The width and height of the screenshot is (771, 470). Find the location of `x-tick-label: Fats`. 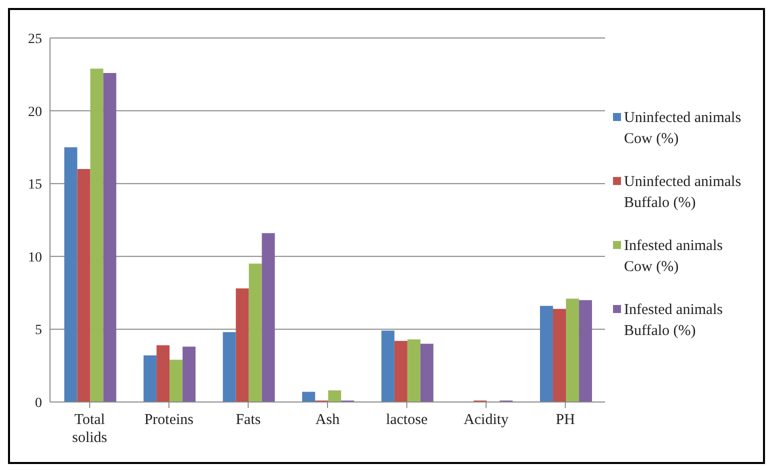

x-tick-label: Fats is located at coordinates (248, 420).